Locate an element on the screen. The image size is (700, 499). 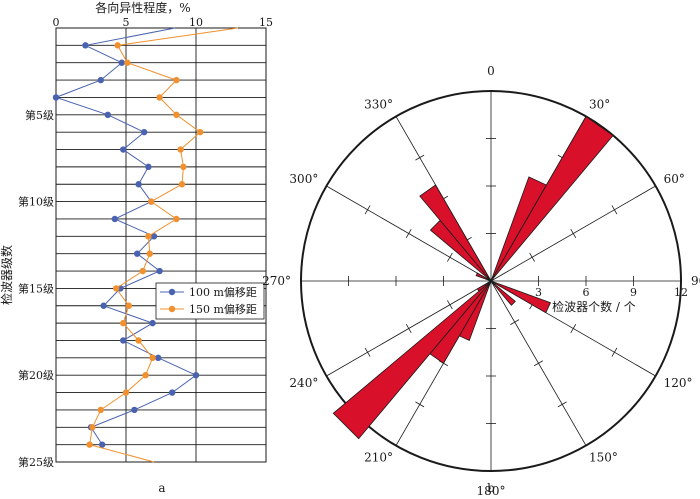
angle-label: 270° is located at coordinates (276, 281).